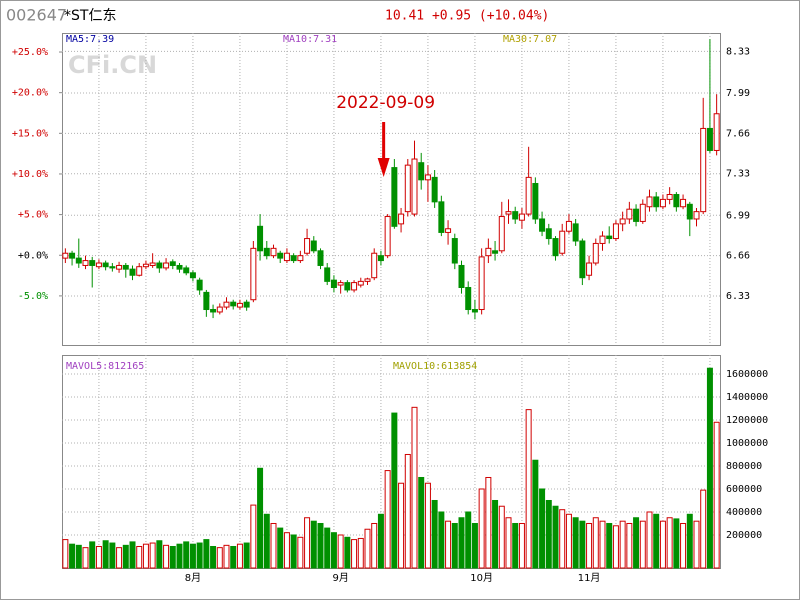 The width and height of the screenshot is (800, 600). I want to click on y-tick-label: 1400000, so click(747, 397).